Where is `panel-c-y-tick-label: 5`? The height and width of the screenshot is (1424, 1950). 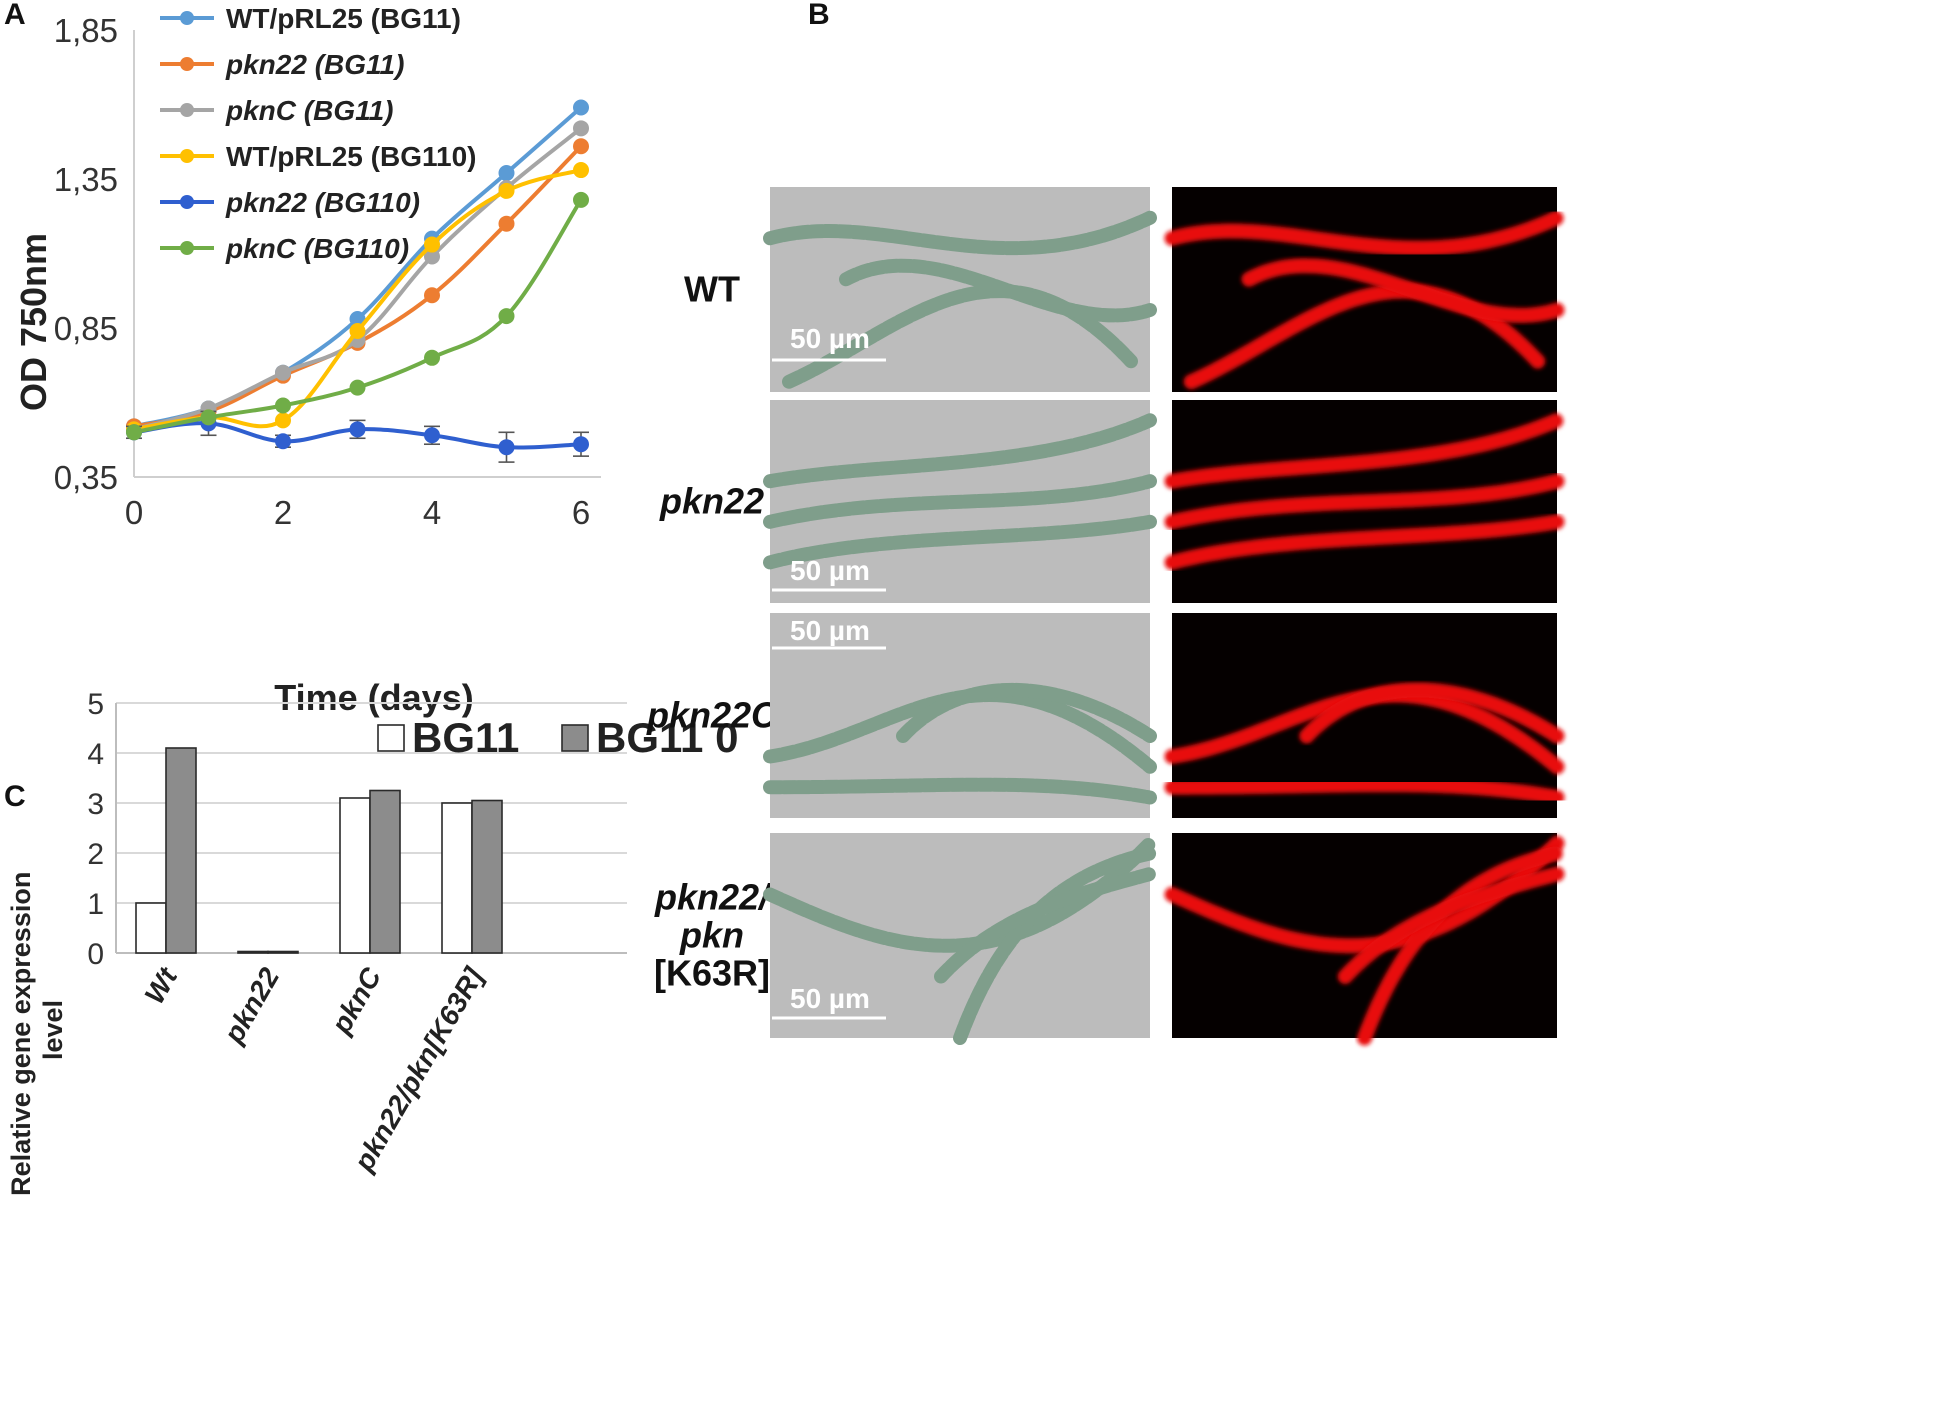
panel-c-y-tick-label: 5 is located at coordinates (95, 704).